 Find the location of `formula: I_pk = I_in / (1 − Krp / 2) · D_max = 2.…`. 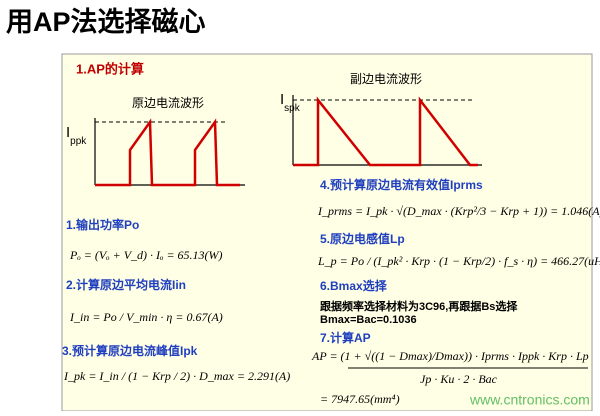

formula: I_pk = I_in / (1 − Krp / 2) · D_max = 2.… is located at coordinates (176, 376).